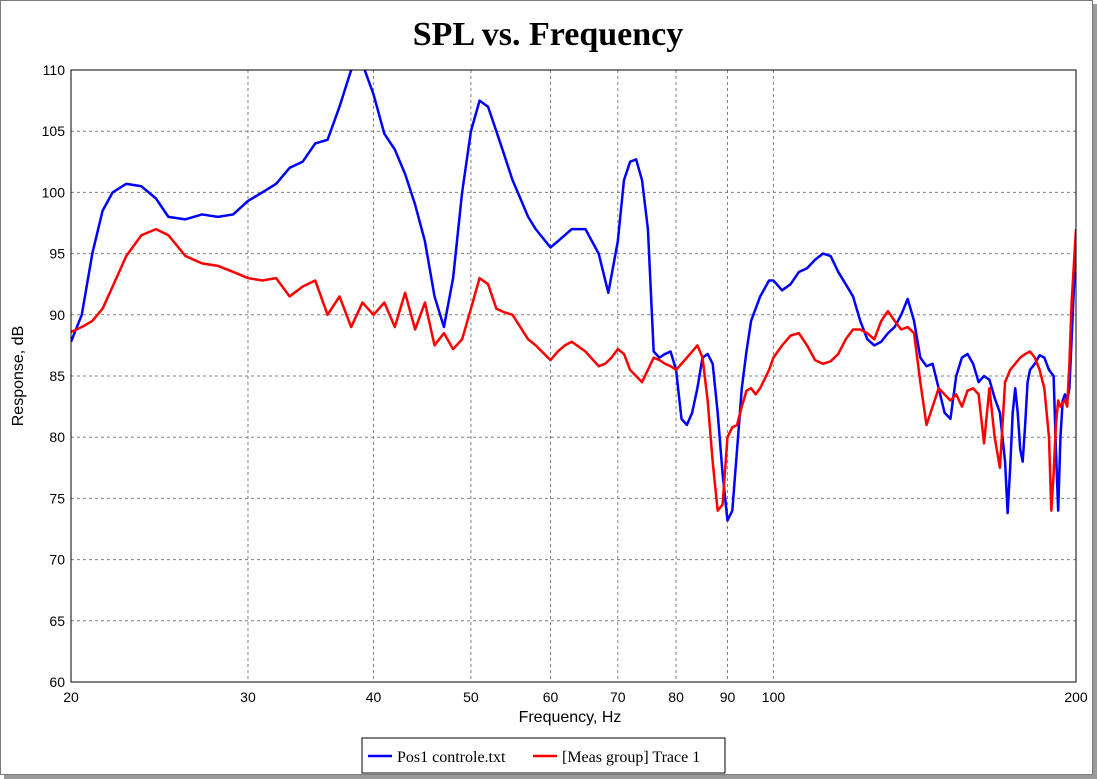 The height and width of the screenshot is (779, 1097). What do you see at coordinates (57, 621) in the screenshot?
I see `y-tick-label: 65` at bounding box center [57, 621].